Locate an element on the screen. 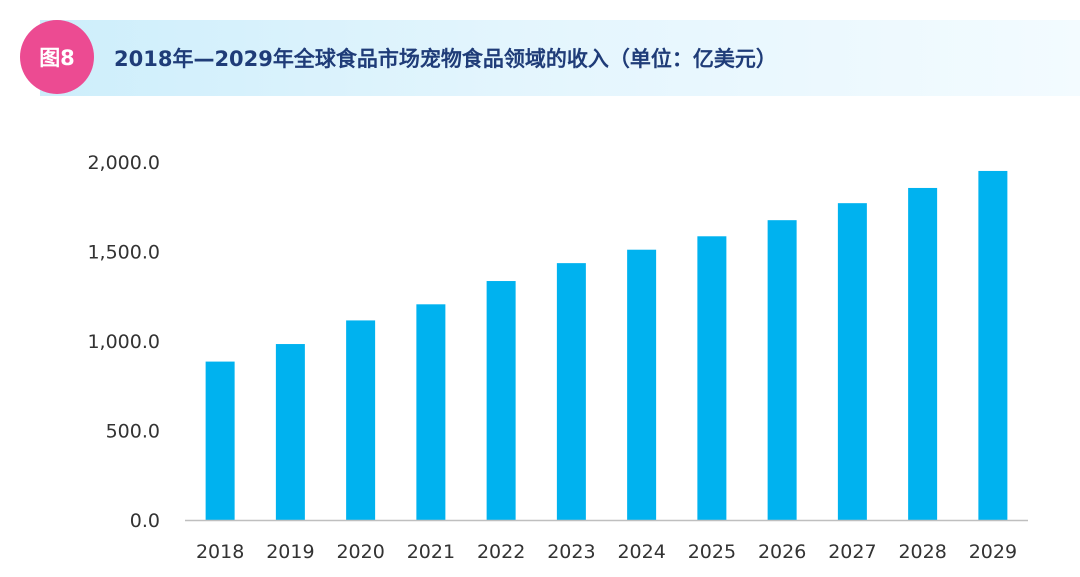 The image size is (1080, 577). y-tick-label: 0.0 is located at coordinates (145, 521).